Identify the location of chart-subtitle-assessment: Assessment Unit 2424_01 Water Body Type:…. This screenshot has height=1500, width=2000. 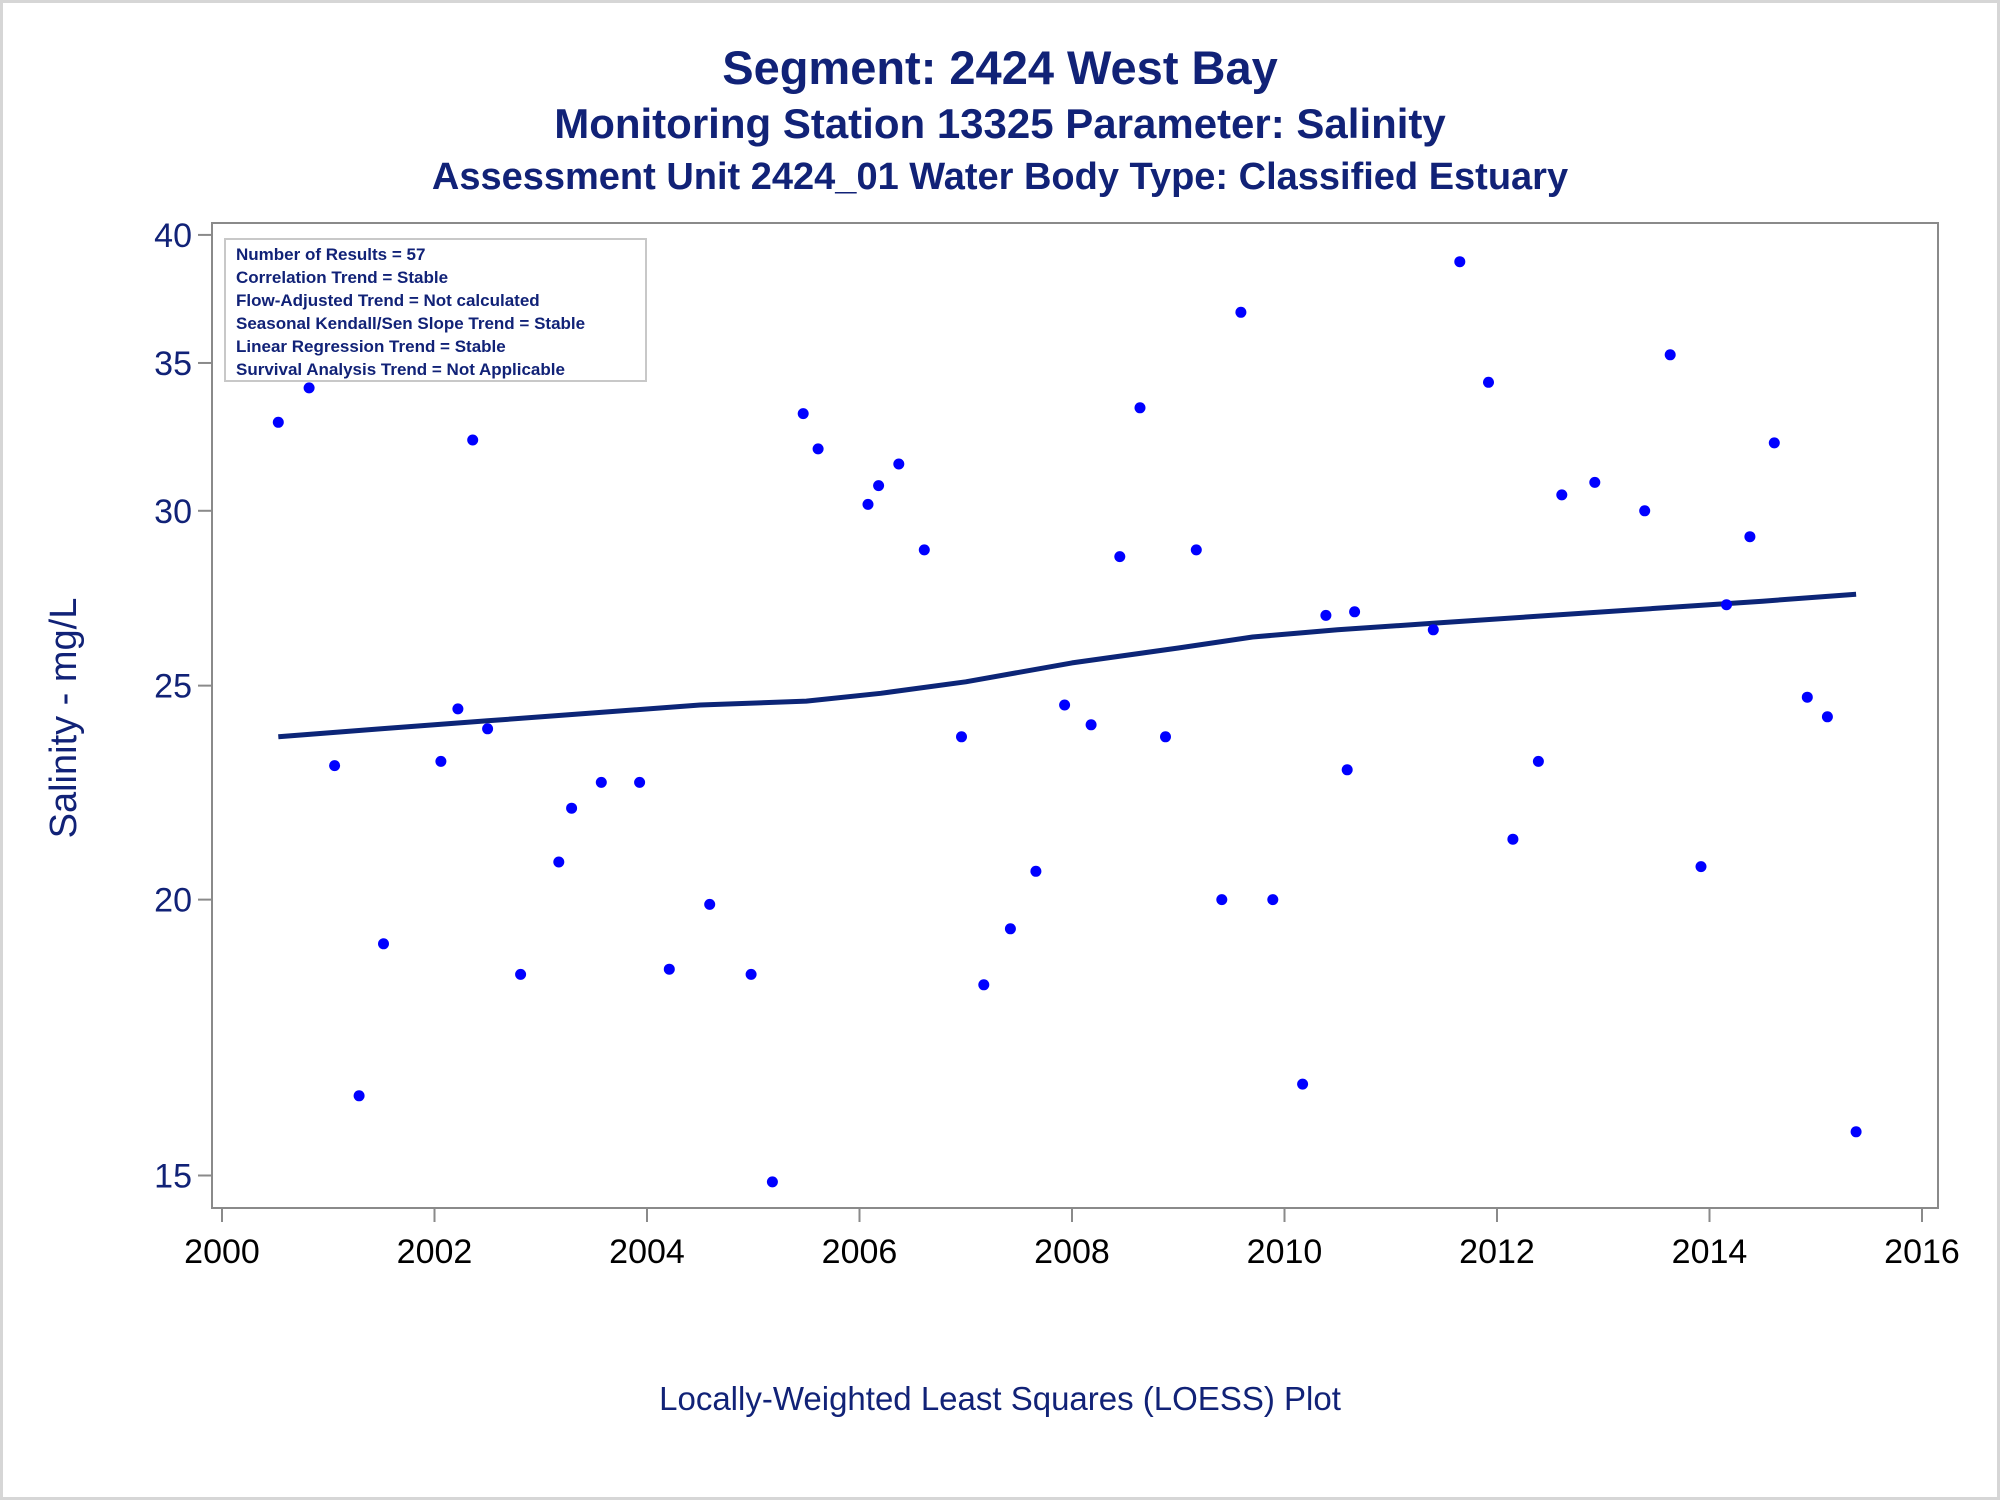
(1000, 177).